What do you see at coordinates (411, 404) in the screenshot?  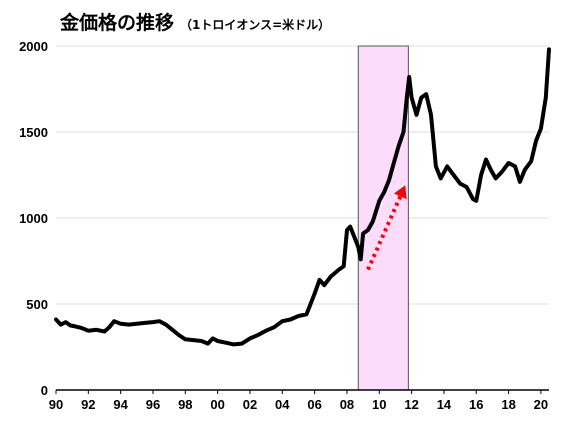 I see `x-tick-label: 12` at bounding box center [411, 404].